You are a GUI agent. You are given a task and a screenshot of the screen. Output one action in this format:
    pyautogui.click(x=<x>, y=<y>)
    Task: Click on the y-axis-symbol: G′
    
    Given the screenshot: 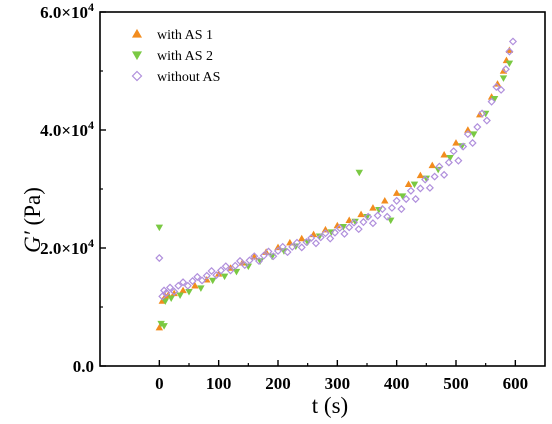 What is the action you would take?
    pyautogui.click(x=32, y=241)
    